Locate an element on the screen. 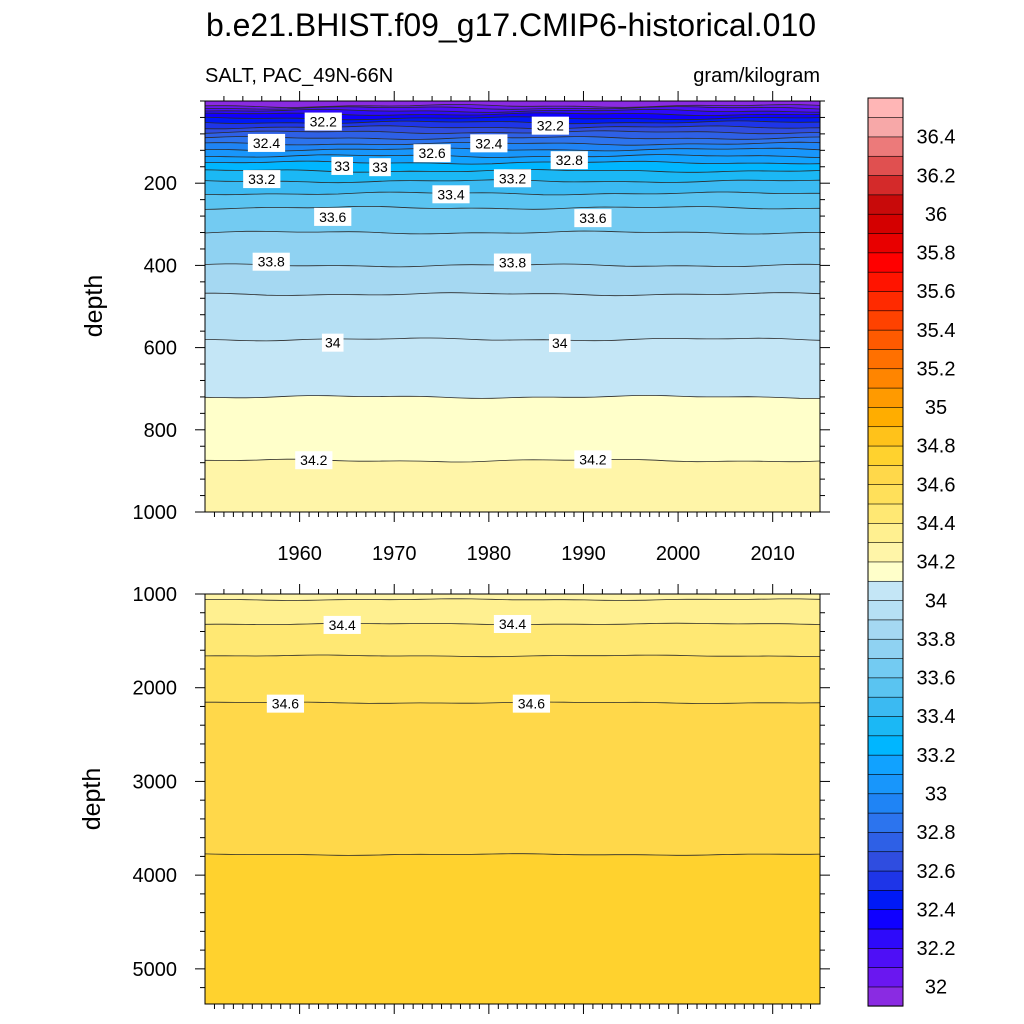 This screenshot has height=1024, width=1024. contour-label: 34.4 is located at coordinates (512, 624).